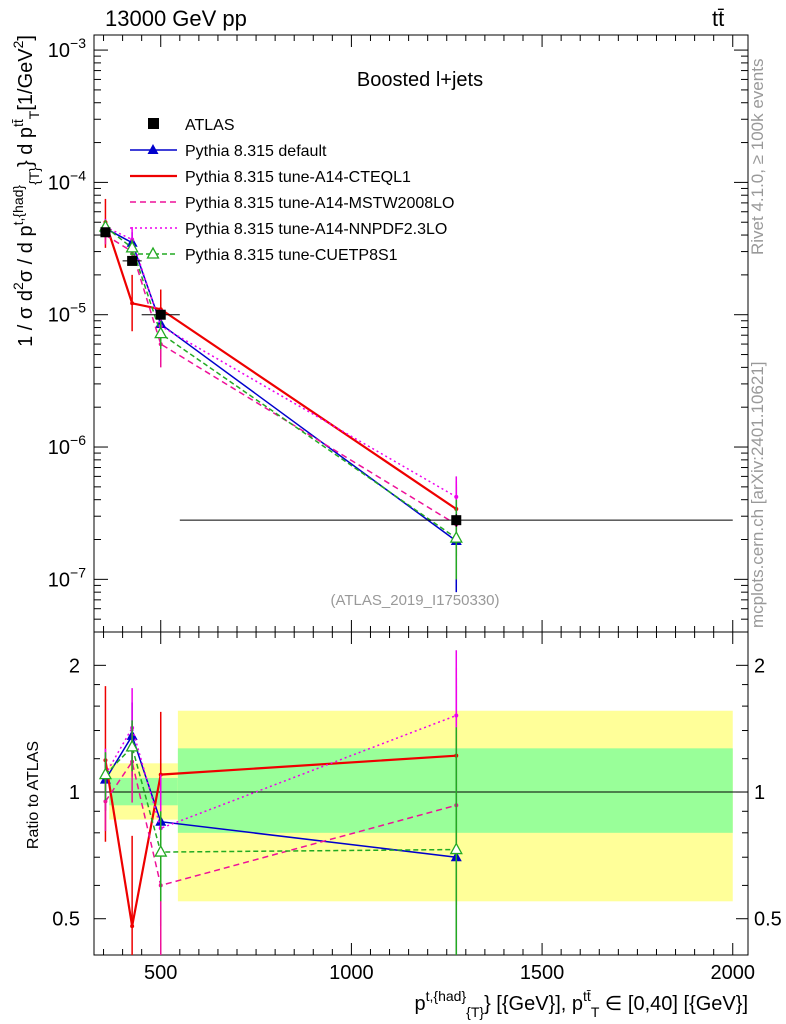 This screenshot has height=1024, width=786. What do you see at coordinates (351, 973) in the screenshot?
I see `x-tick-label: 1000` at bounding box center [351, 973].